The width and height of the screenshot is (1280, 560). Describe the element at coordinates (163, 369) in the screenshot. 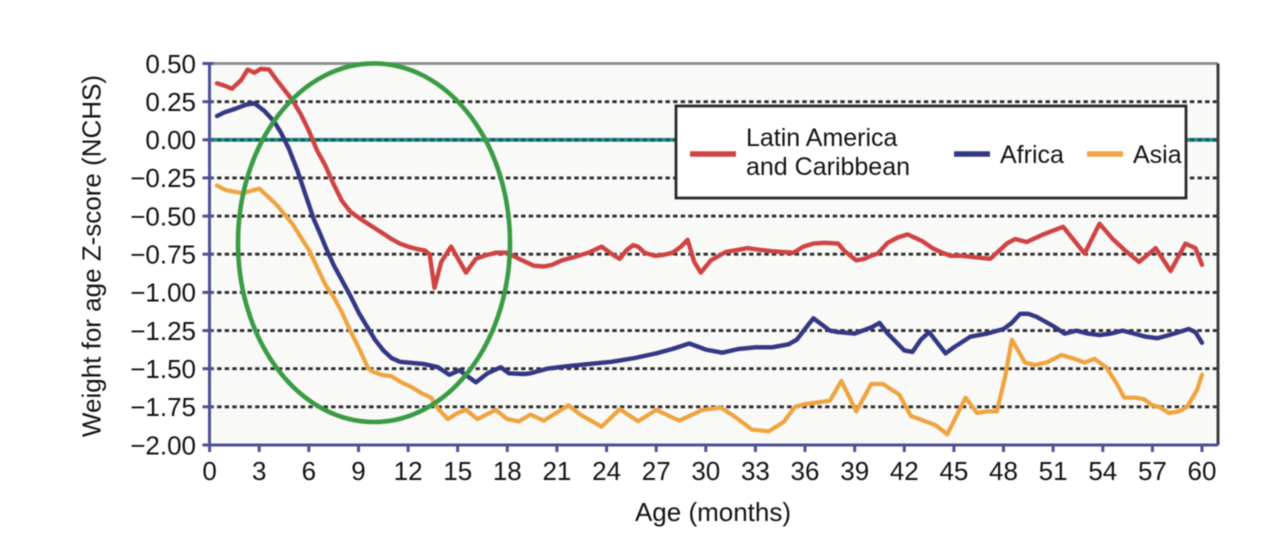

I see `svg-text: −1.50` at that location.